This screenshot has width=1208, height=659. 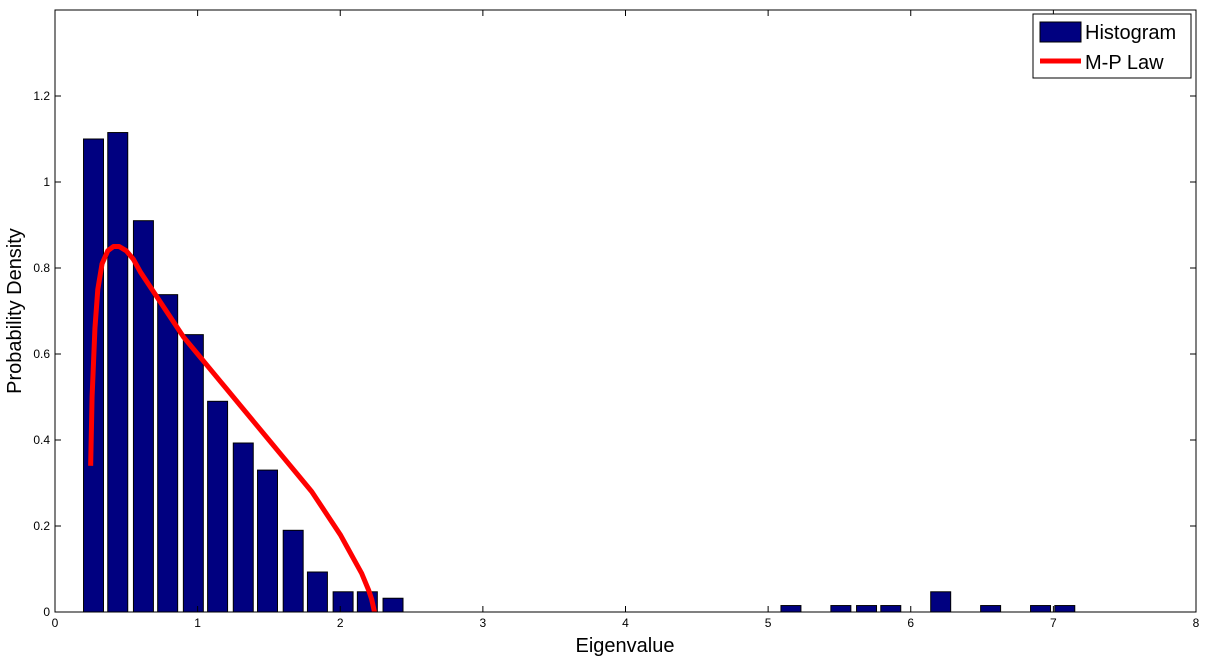 What do you see at coordinates (55, 623) in the screenshot?
I see `x-tick-label: 0` at bounding box center [55, 623].